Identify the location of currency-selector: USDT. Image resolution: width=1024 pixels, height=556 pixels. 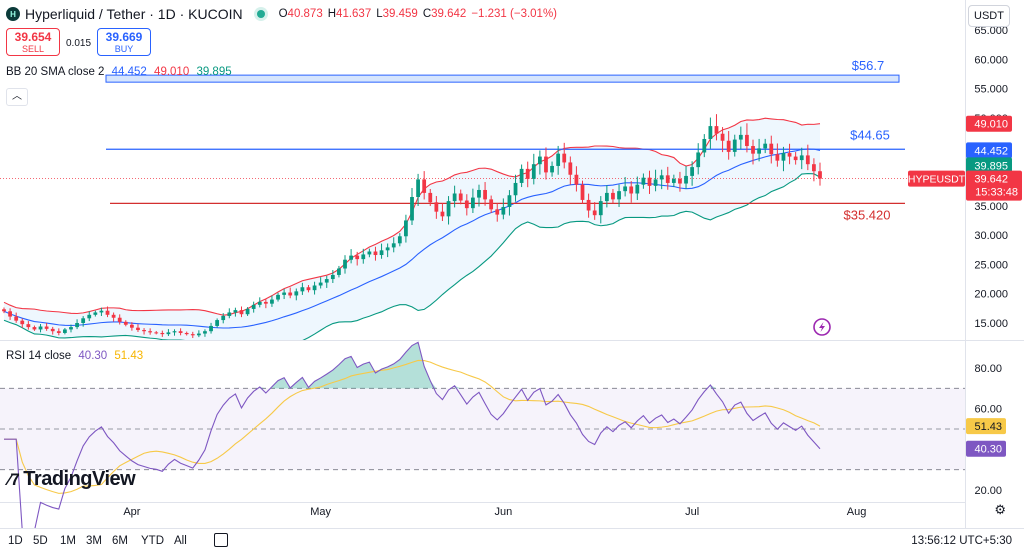
(989, 16).